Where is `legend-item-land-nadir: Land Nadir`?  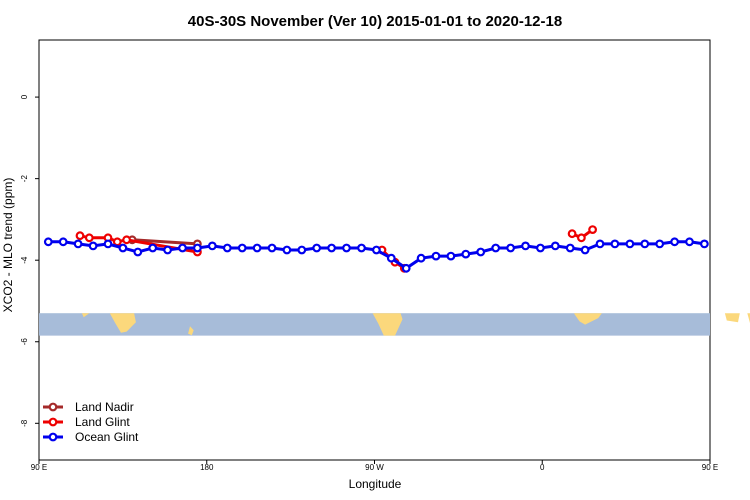 legend-item-land-nadir: Land Nadir is located at coordinates (88, 407).